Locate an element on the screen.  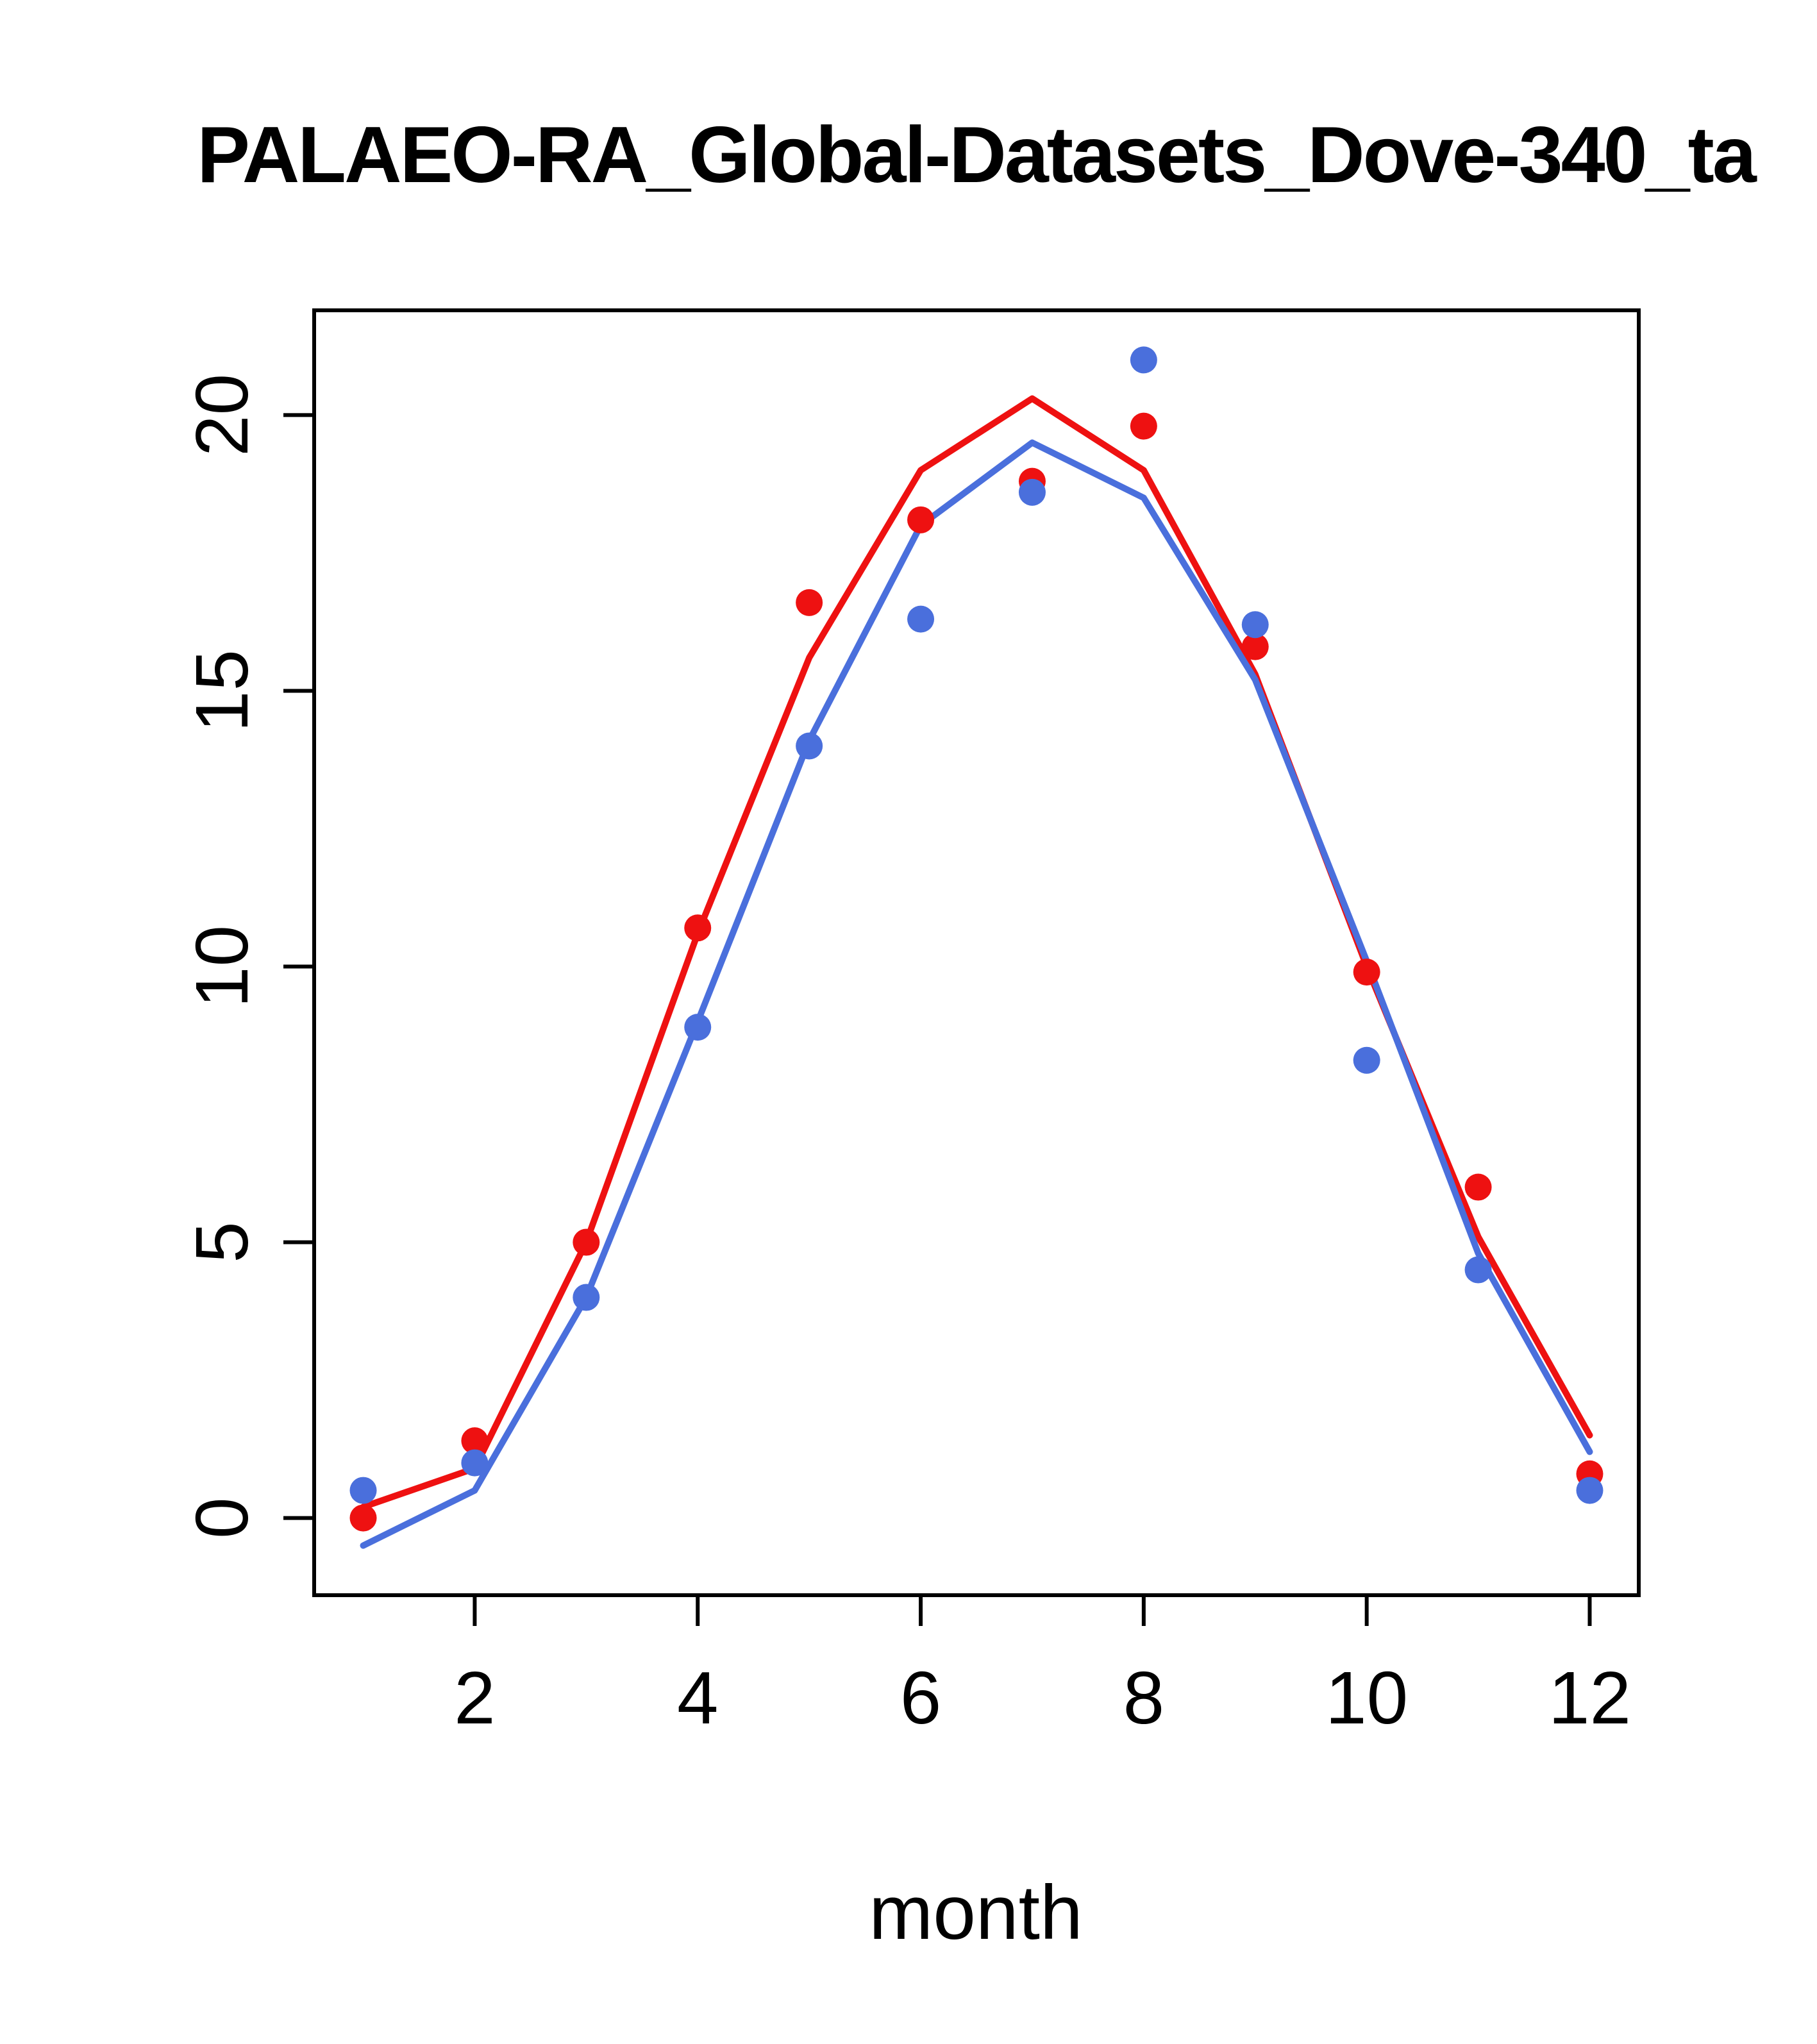
x-tick-label: 8 is located at coordinates (1144, 1697).